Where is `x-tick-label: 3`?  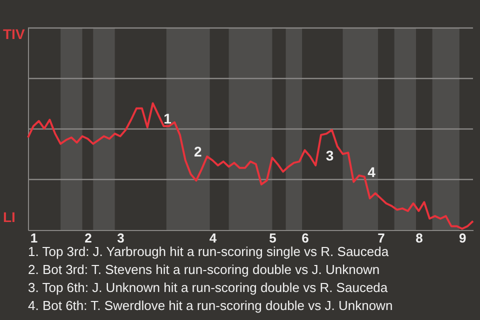
x-tick-label: 3 is located at coordinates (120, 238).